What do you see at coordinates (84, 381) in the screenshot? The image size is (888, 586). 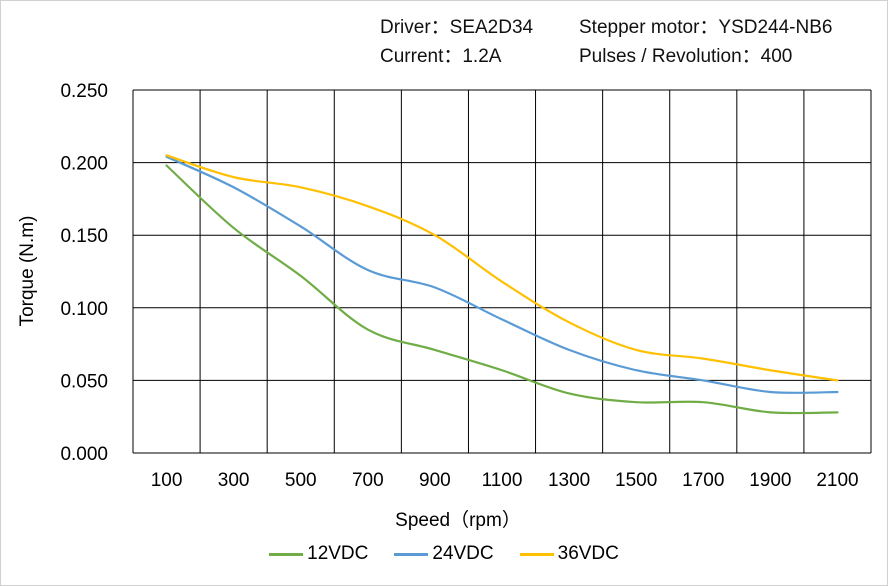 I see `y-tick-label: 0.050` at bounding box center [84, 381].